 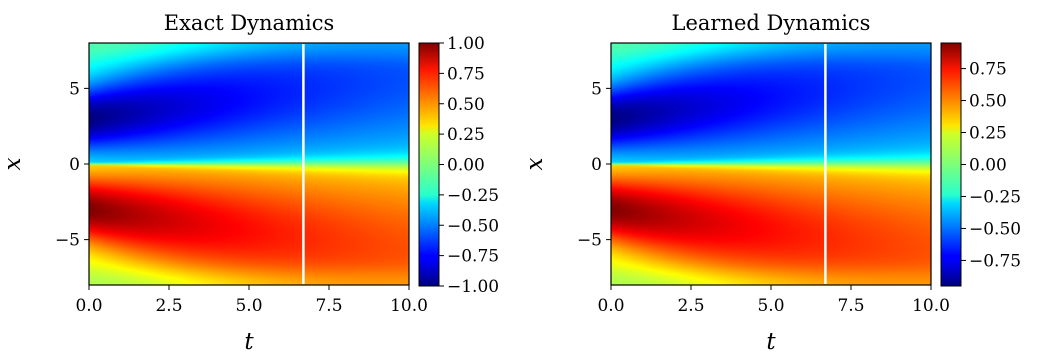 I want to click on title: Learned Dynamics, so click(x=771, y=23).